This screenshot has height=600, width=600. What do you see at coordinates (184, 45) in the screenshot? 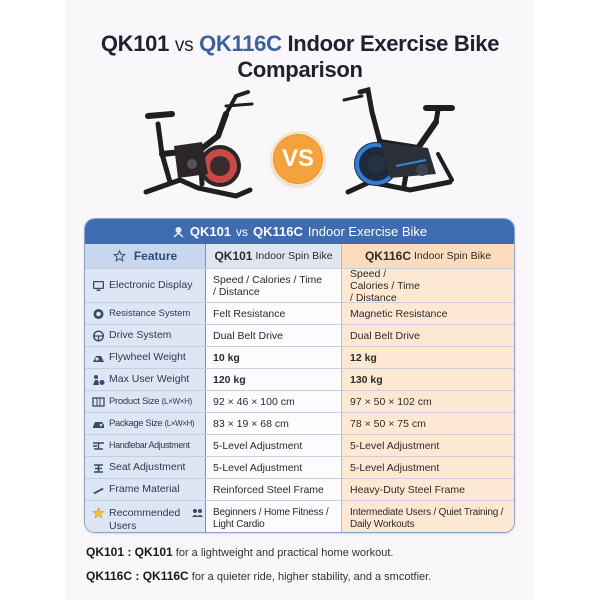
I see `title-vs: vs` at bounding box center [184, 45].